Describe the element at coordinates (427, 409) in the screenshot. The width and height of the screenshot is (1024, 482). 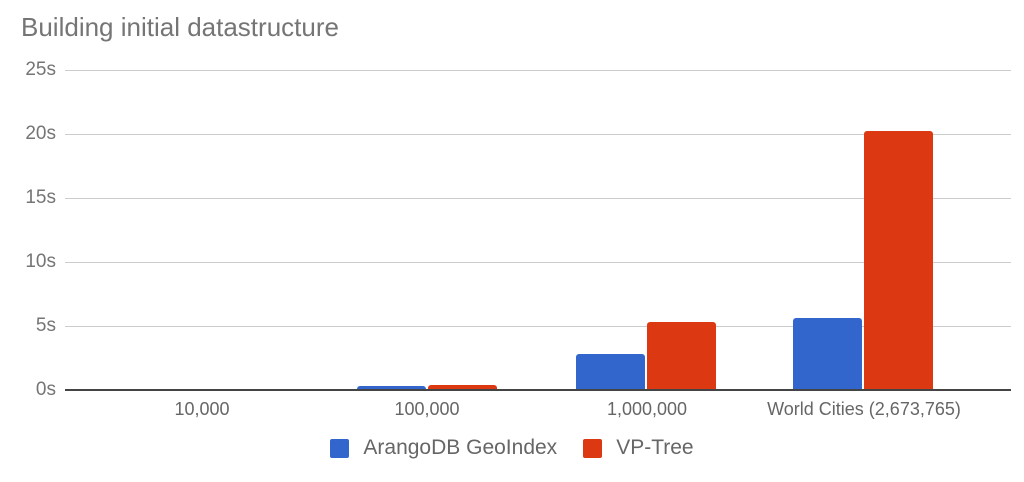
I see `x-tick-label: 100,000` at that location.